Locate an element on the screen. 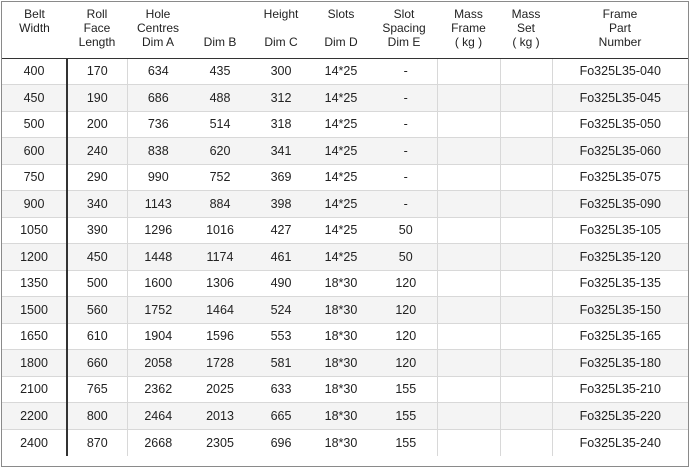 This screenshot has height=470, width=692. roll-face-length-cell: 290 is located at coordinates (97, 177).